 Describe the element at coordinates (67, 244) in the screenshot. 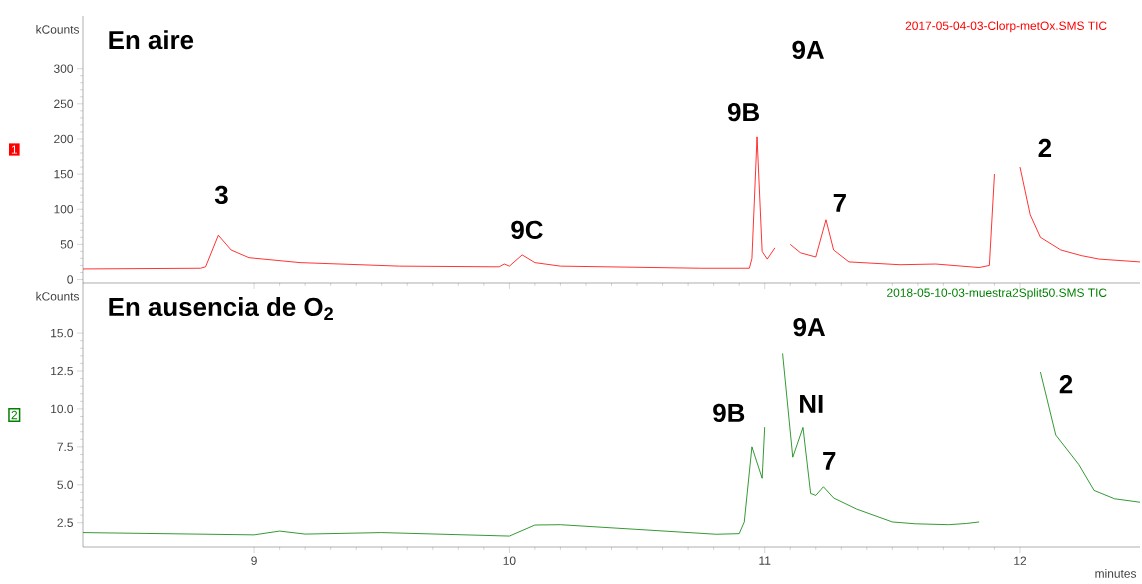

I see `y-tick-label: 50` at that location.